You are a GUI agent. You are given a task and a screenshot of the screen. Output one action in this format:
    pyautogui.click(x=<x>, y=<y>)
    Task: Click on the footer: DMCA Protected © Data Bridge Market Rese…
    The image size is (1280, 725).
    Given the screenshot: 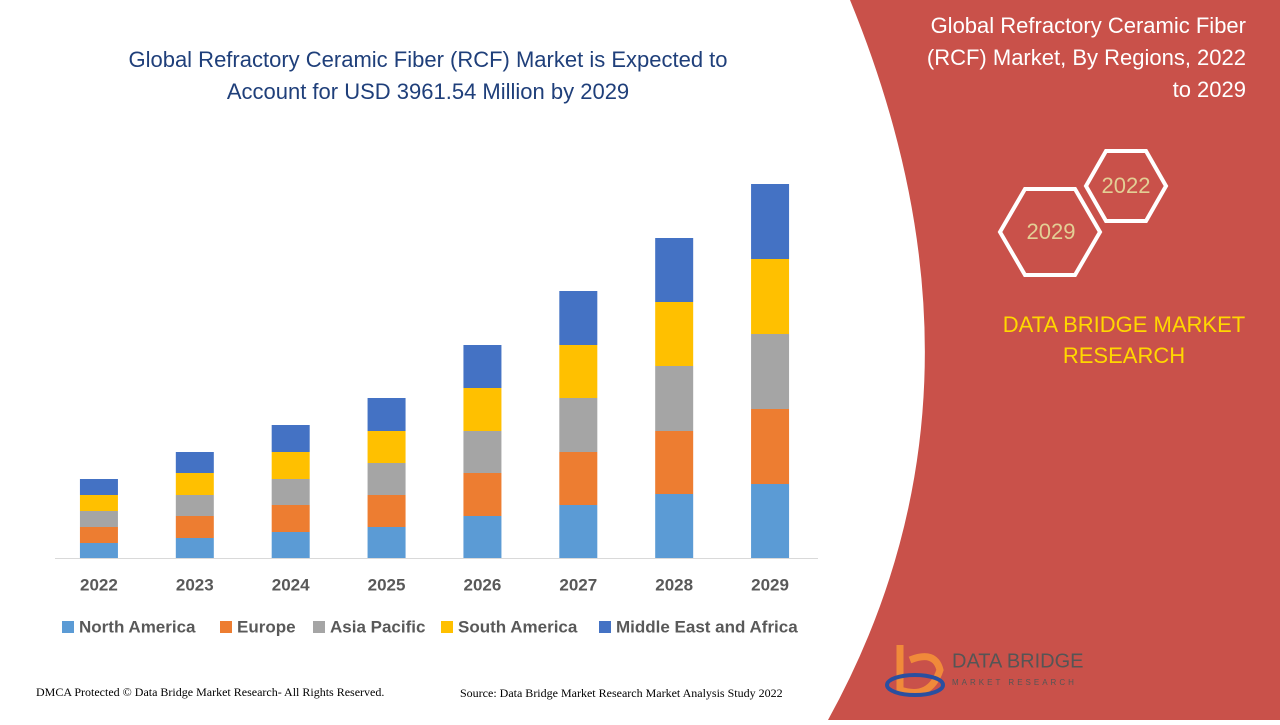 What is the action you would take?
    pyautogui.click(x=210, y=692)
    